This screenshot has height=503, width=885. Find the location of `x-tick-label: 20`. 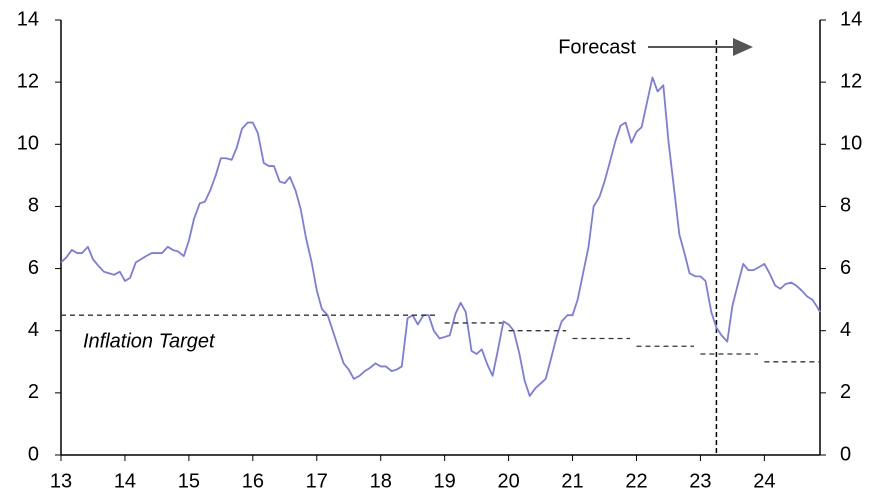

x-tick-label: 20 is located at coordinates (508, 481).